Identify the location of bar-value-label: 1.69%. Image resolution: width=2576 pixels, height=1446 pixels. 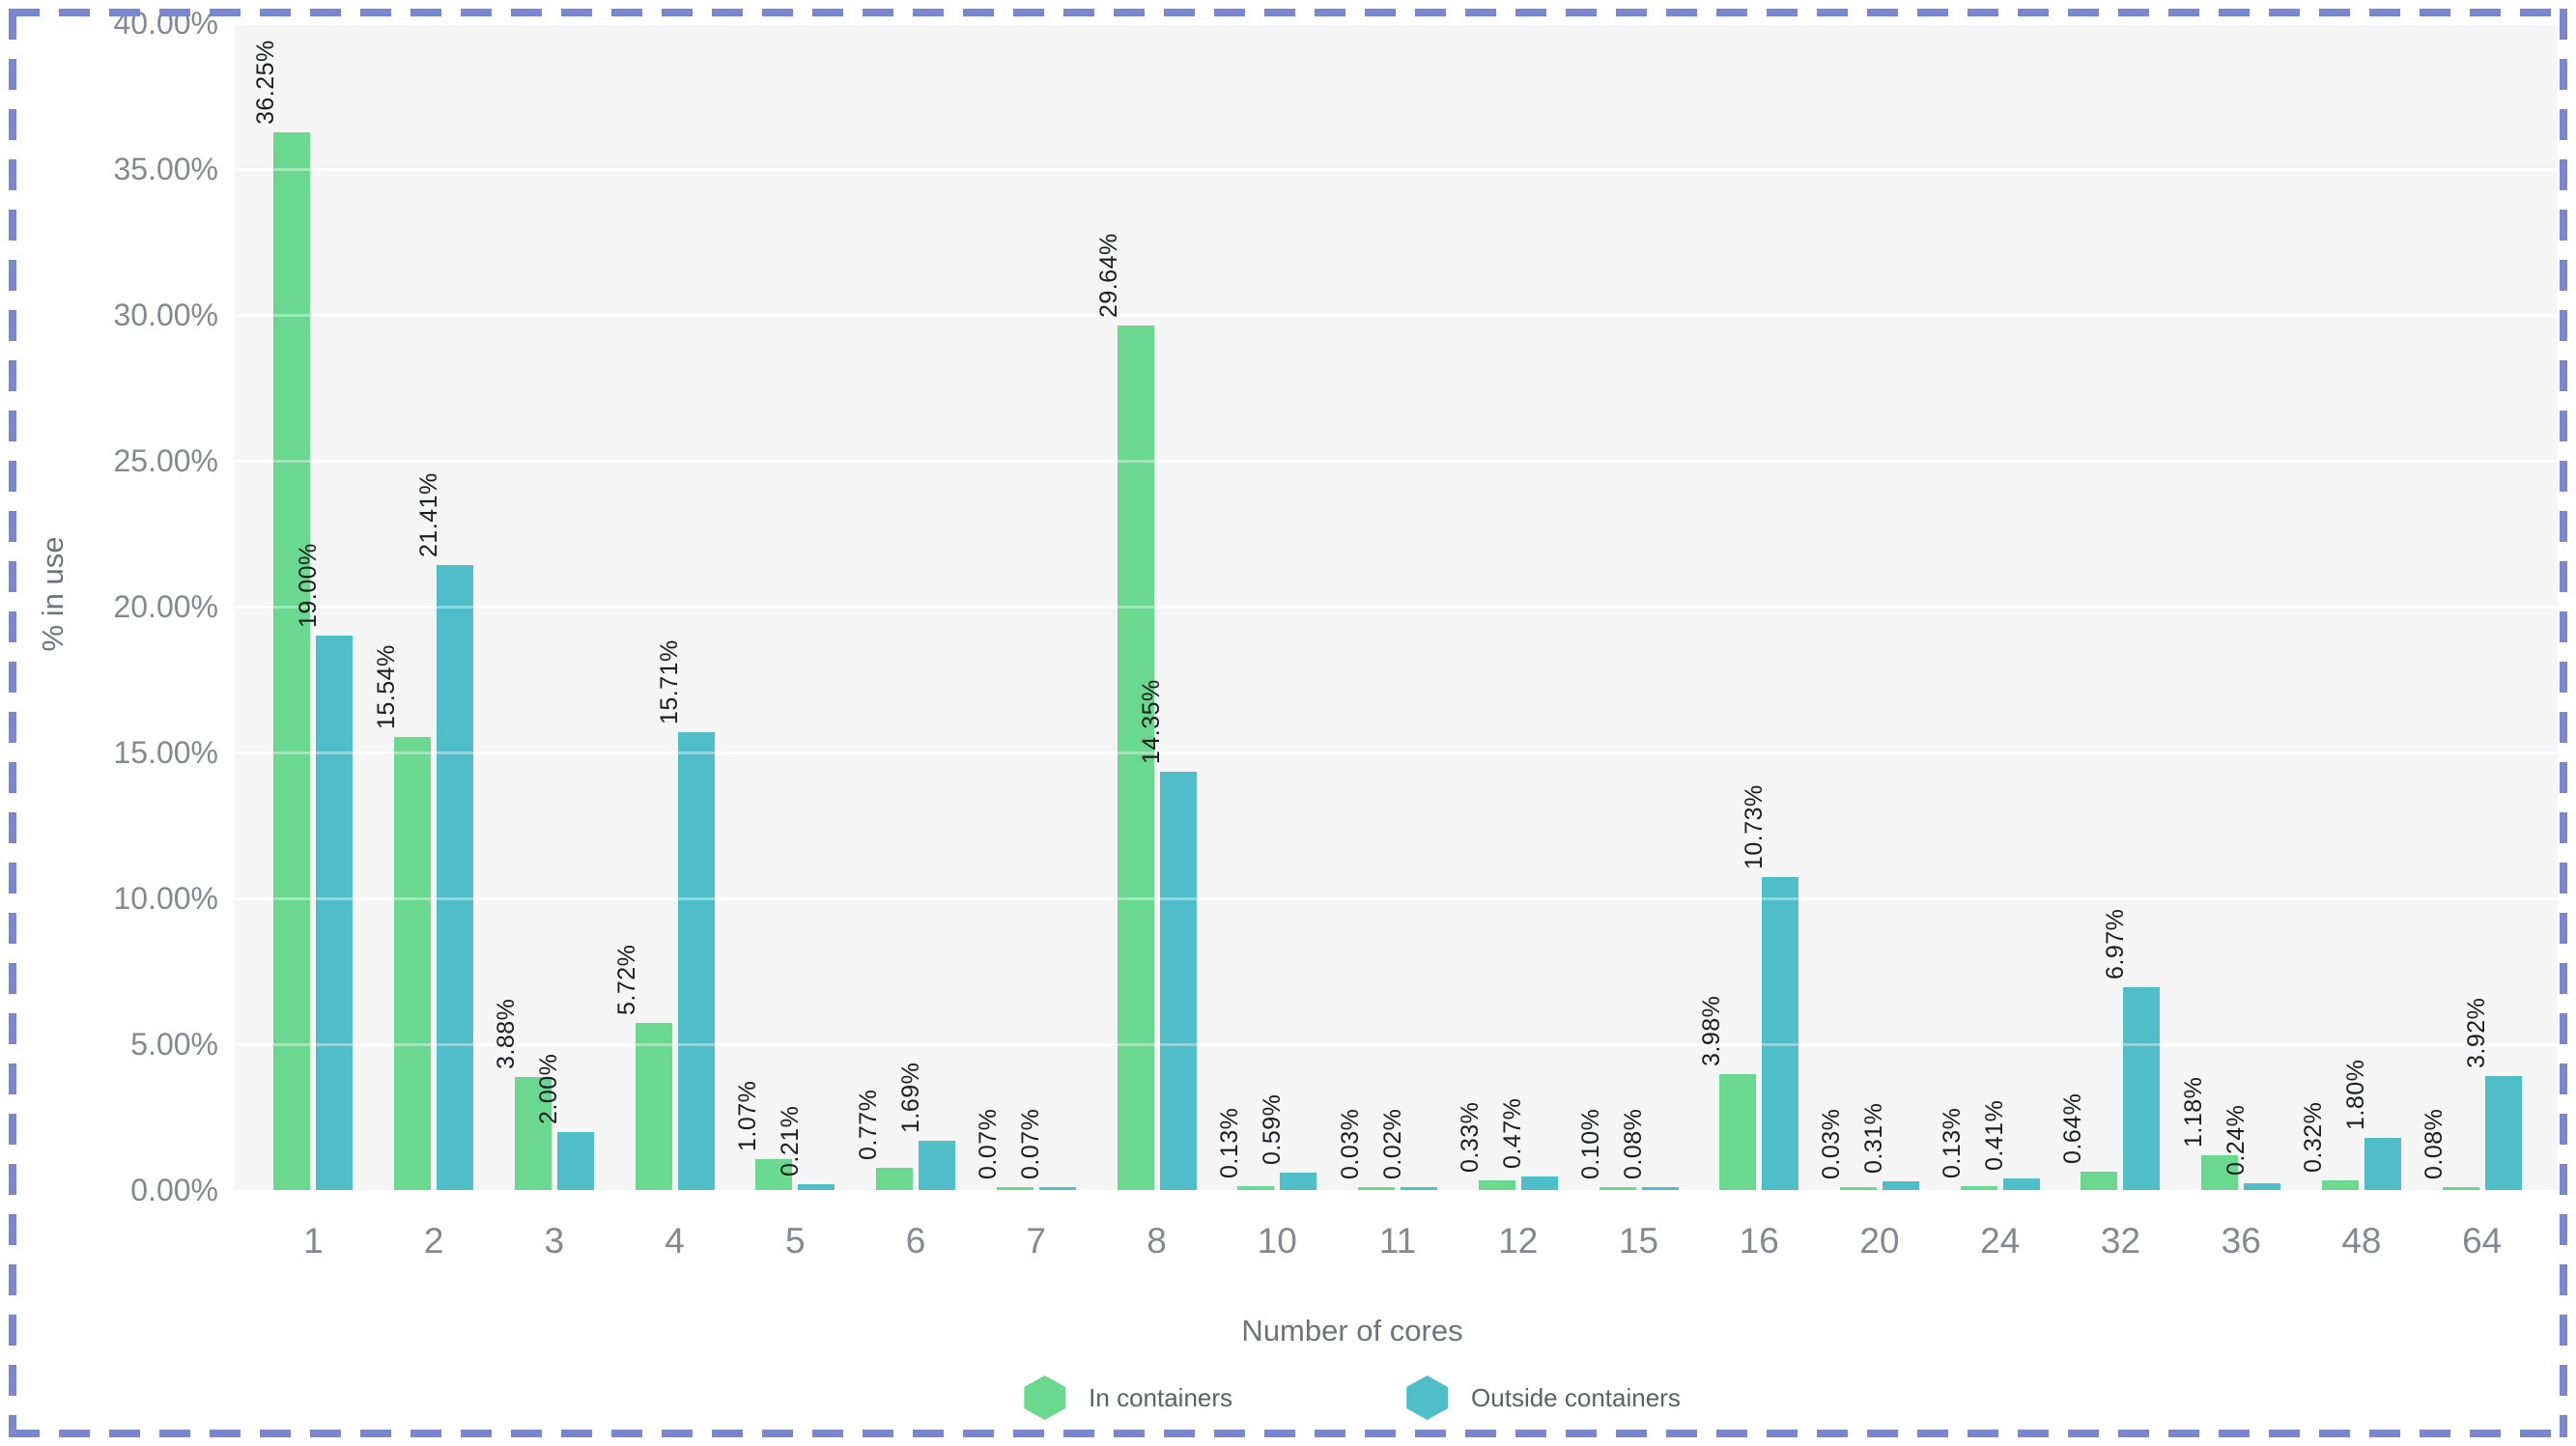
(910, 1097).